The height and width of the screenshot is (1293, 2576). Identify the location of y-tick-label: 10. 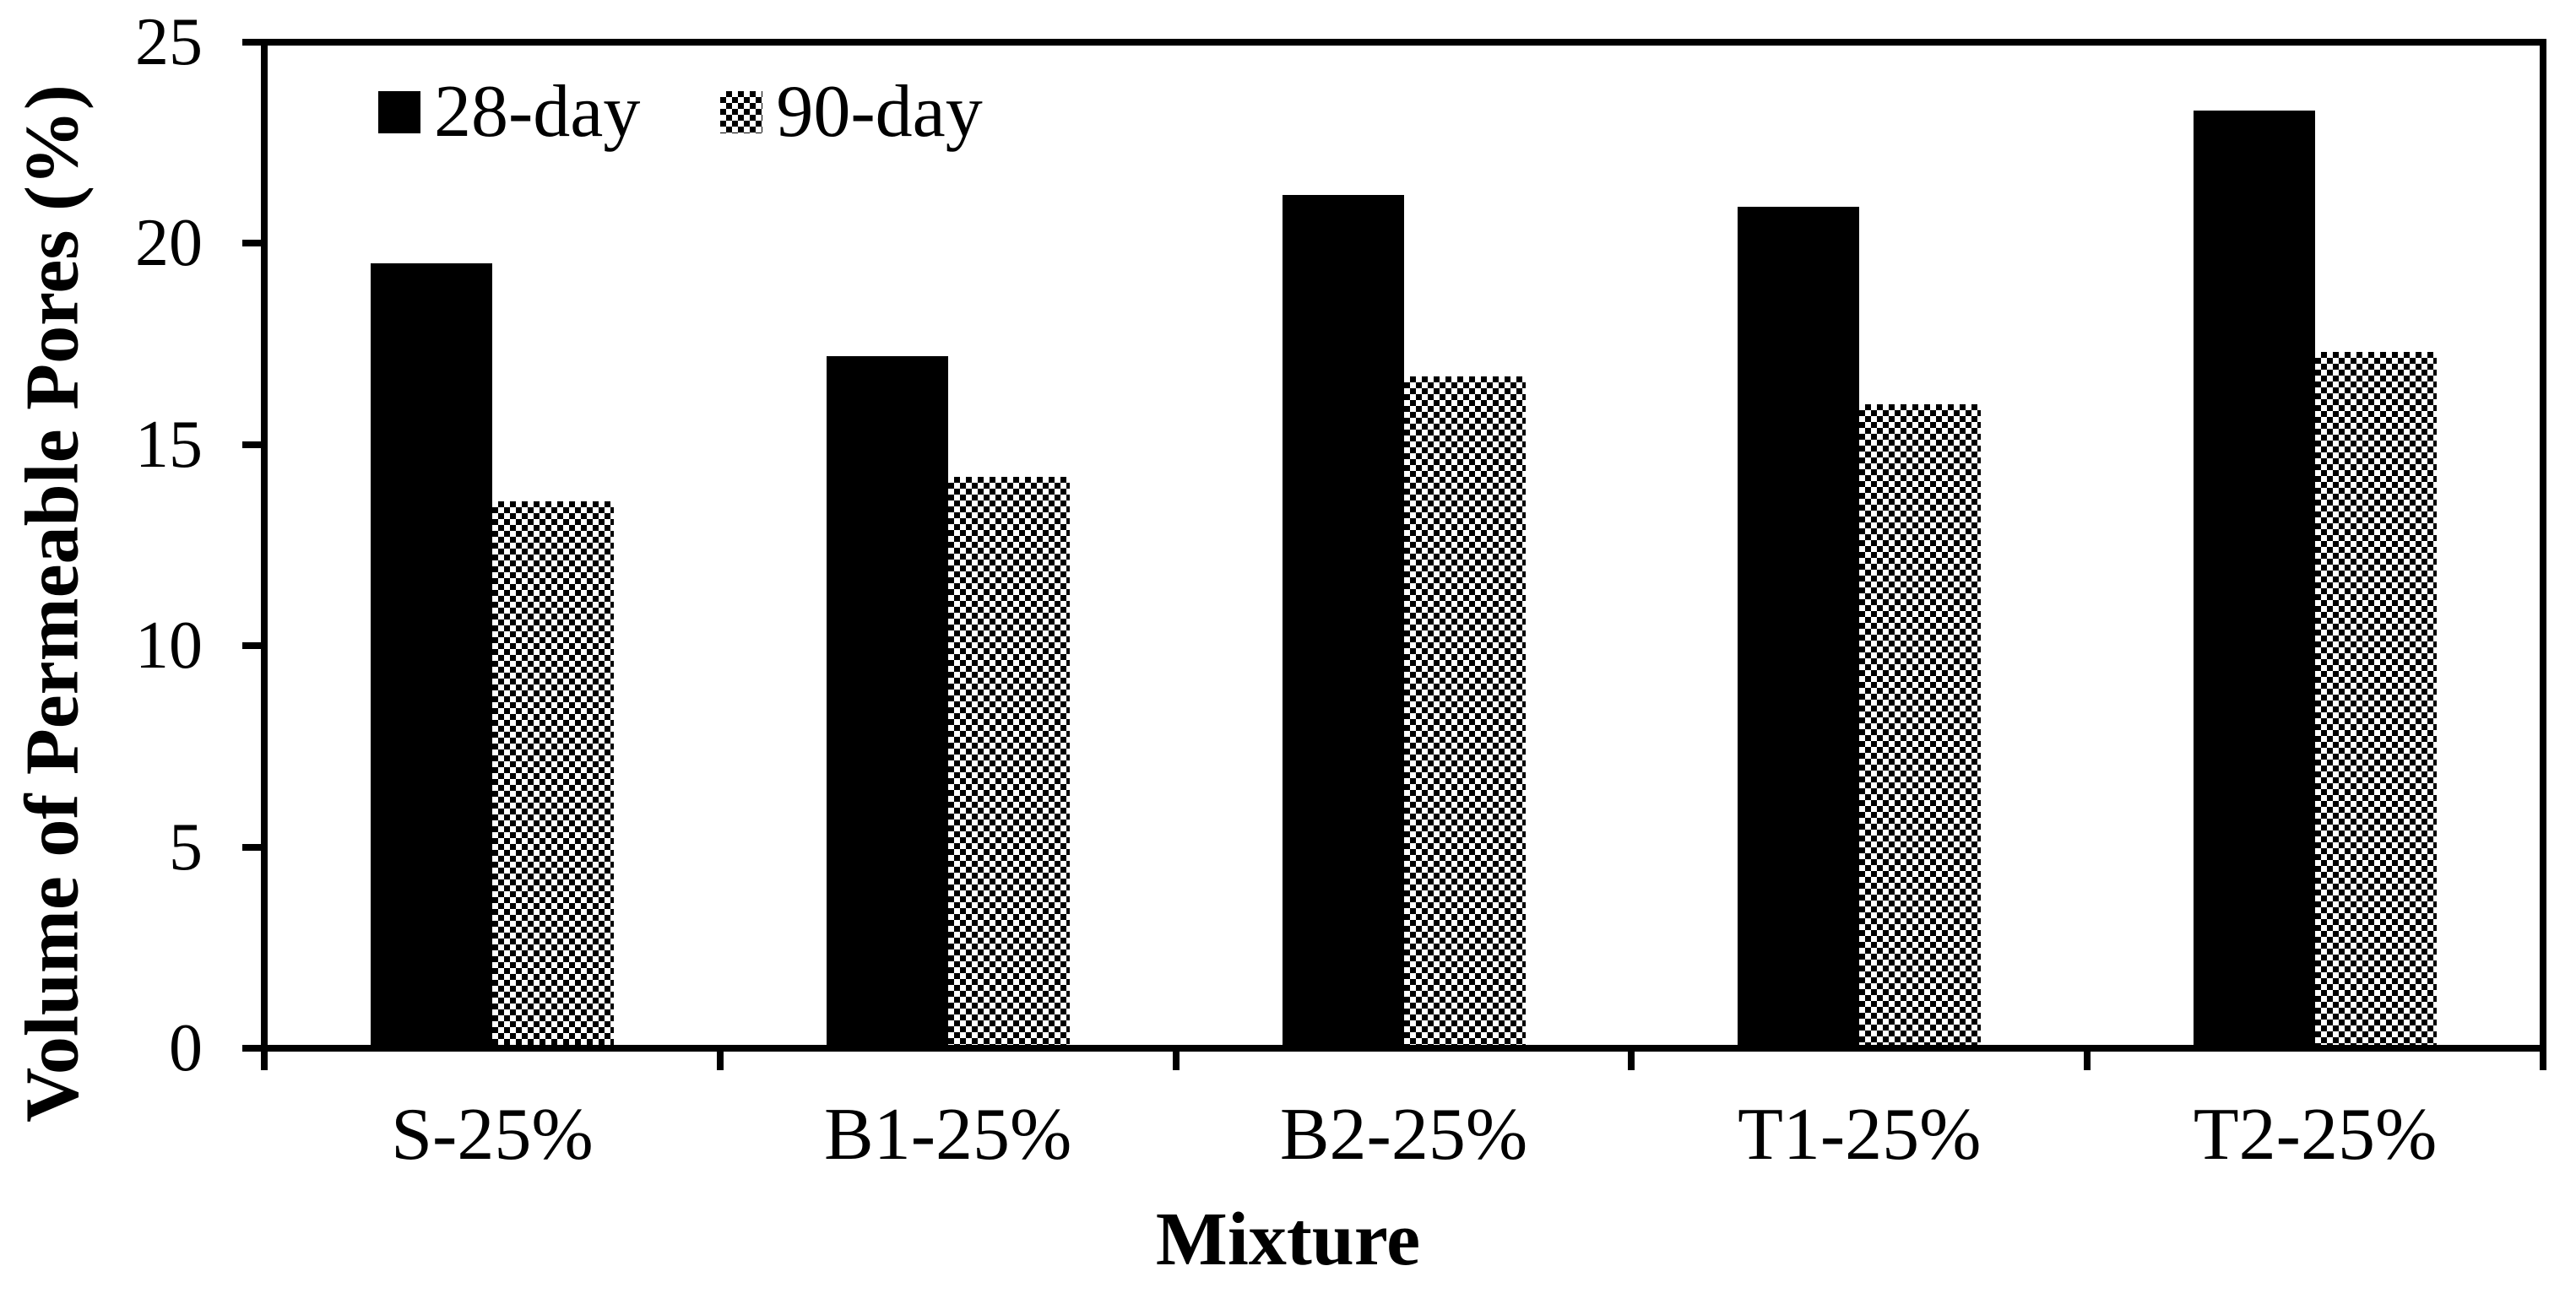
(169, 646).